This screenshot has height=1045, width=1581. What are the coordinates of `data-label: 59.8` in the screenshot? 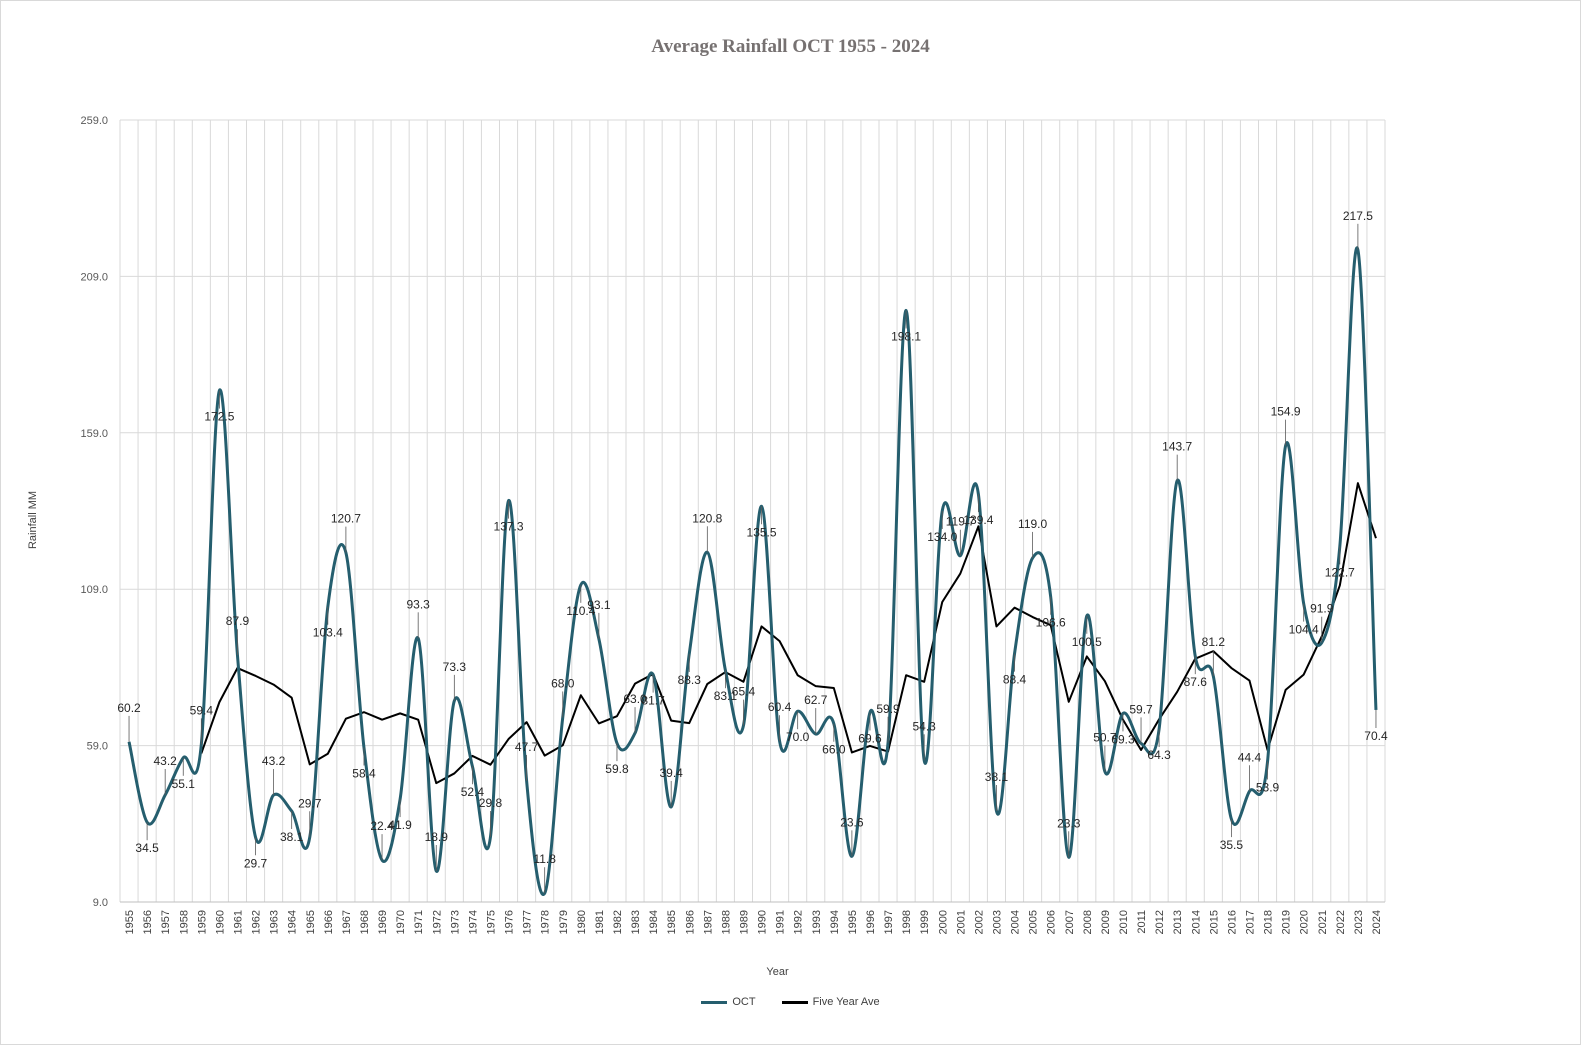 It's located at (617, 769).